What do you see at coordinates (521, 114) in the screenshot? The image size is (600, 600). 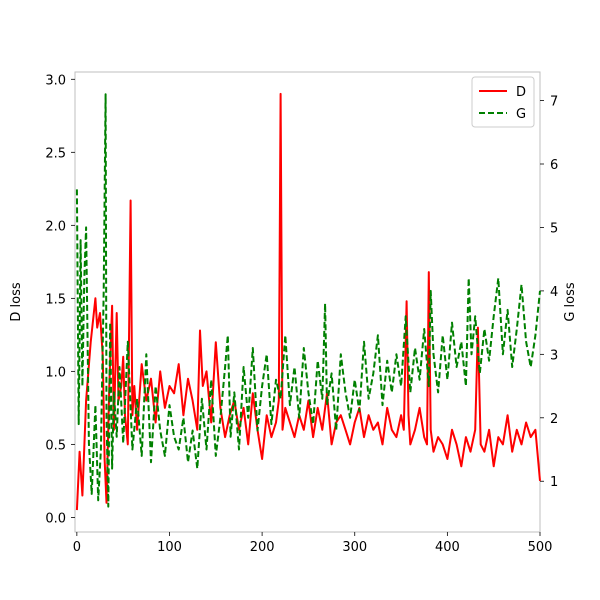 I see `legend-label-g: G` at bounding box center [521, 114].